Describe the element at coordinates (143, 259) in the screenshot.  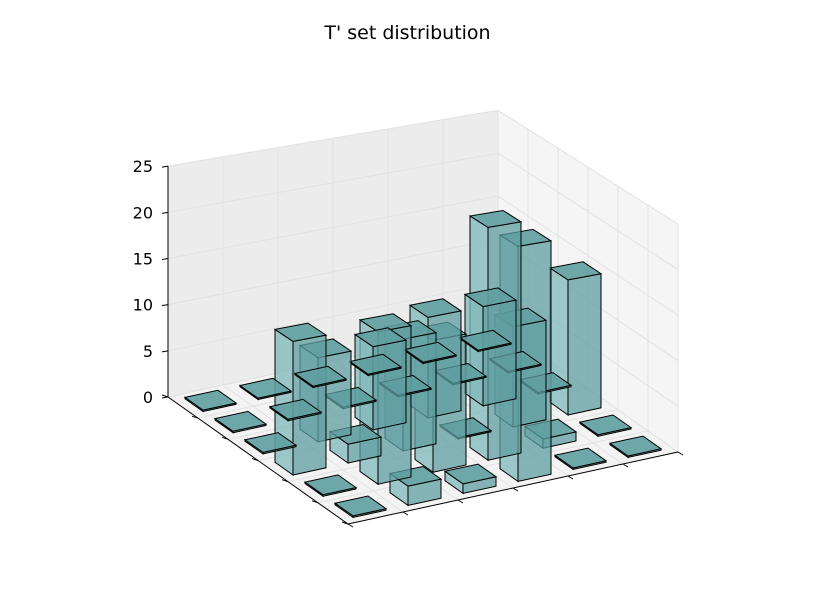
I see `z-tick-label: 15` at that location.